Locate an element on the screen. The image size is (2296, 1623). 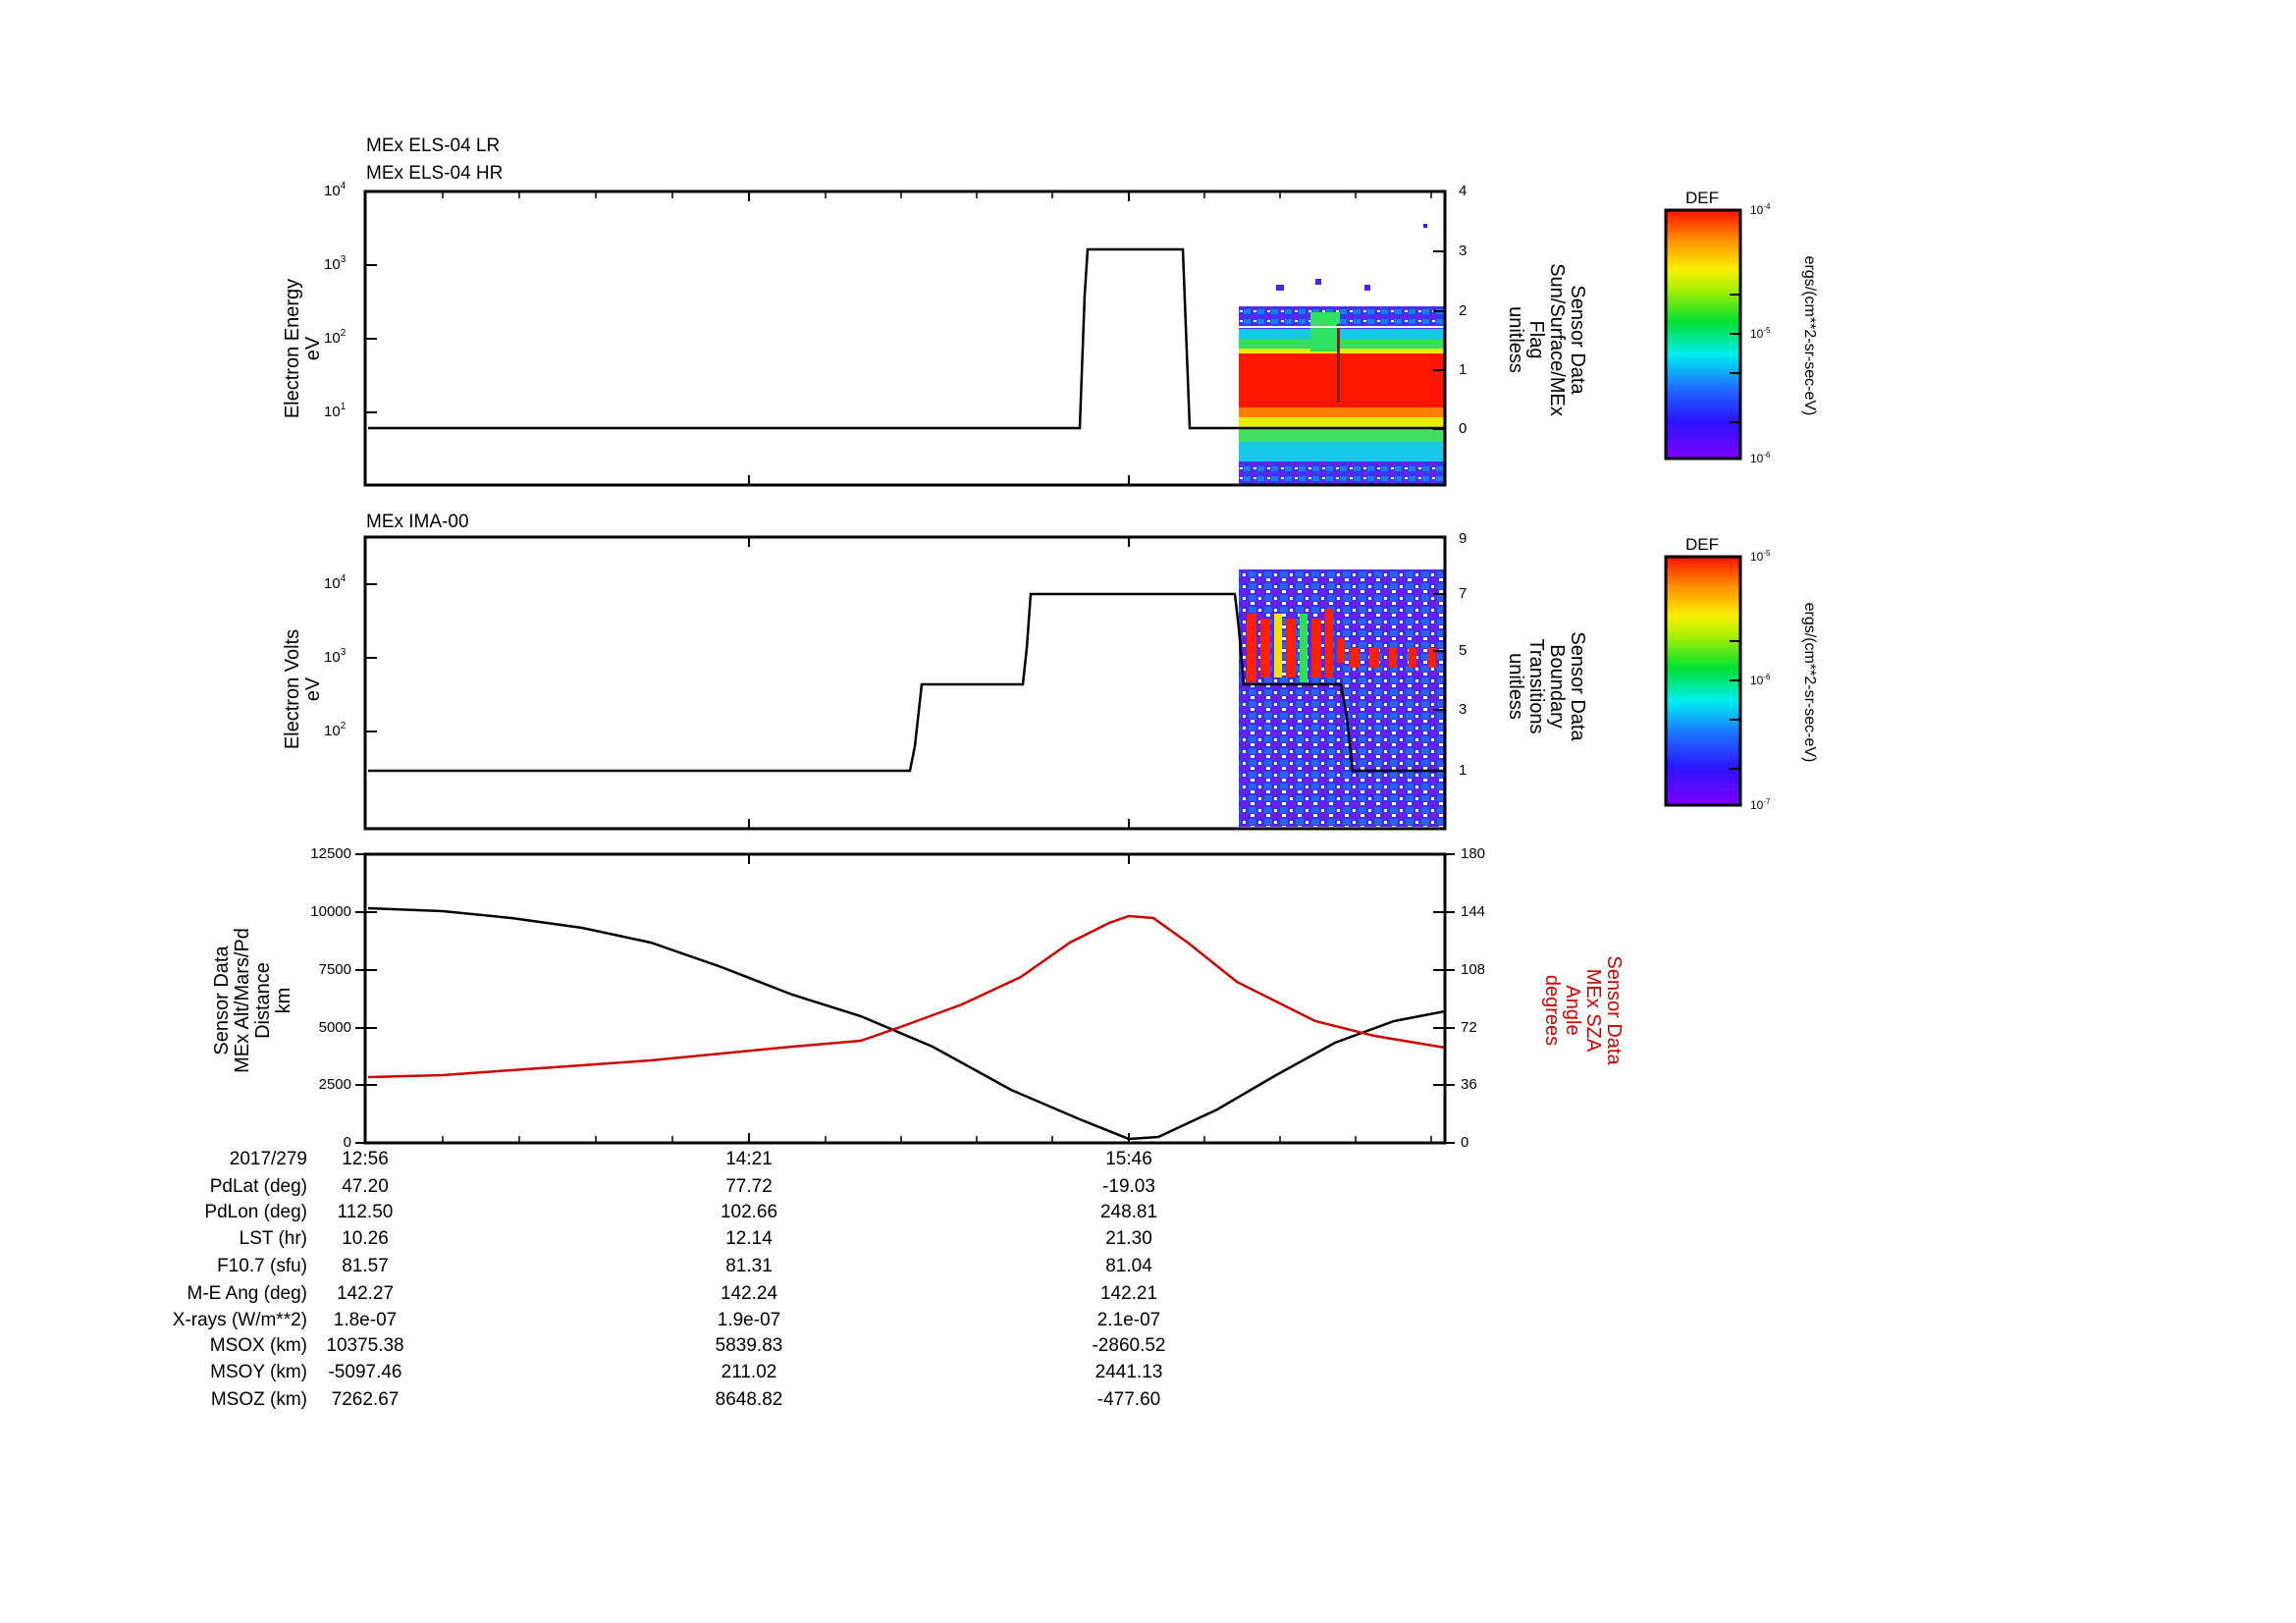
bottom-y2tick-72: 72 is located at coordinates (1469, 1027).